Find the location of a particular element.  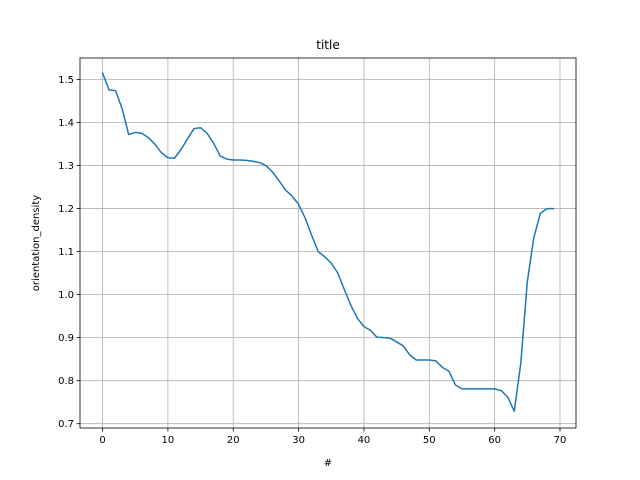

chart-title: title is located at coordinates (327, 45).